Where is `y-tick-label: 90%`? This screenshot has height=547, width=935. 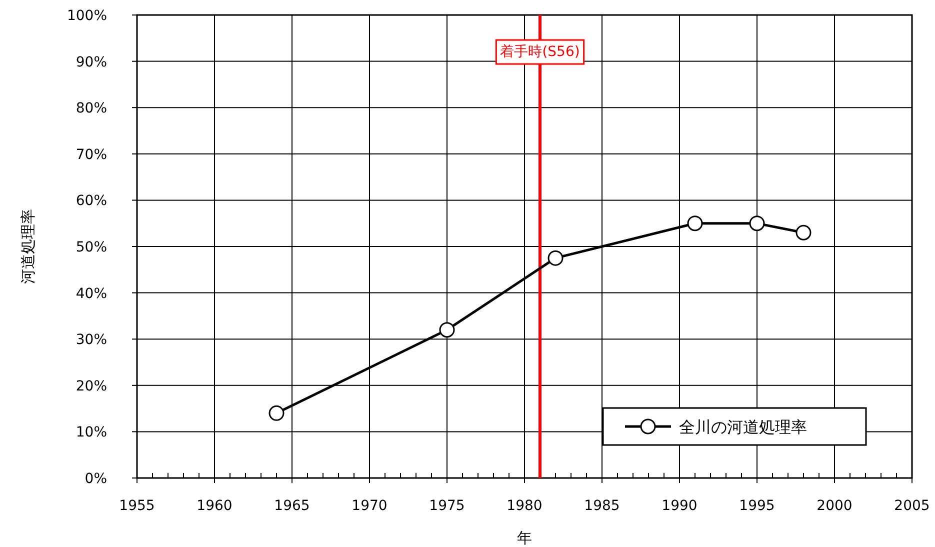
y-tick-label: 90% is located at coordinates (91, 62).